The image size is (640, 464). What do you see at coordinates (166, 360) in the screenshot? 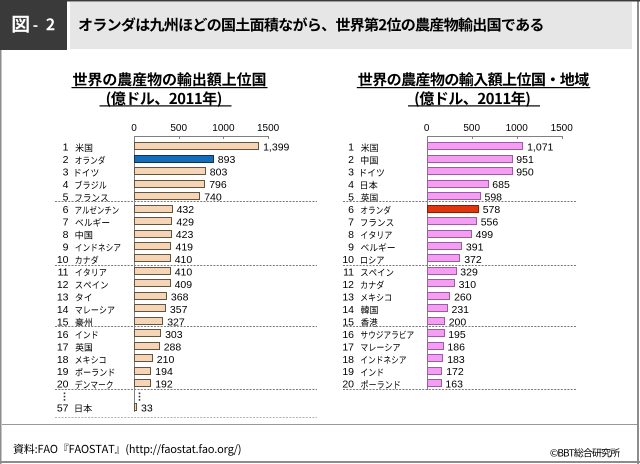
I see `svg-text: 210` at bounding box center [166, 360].